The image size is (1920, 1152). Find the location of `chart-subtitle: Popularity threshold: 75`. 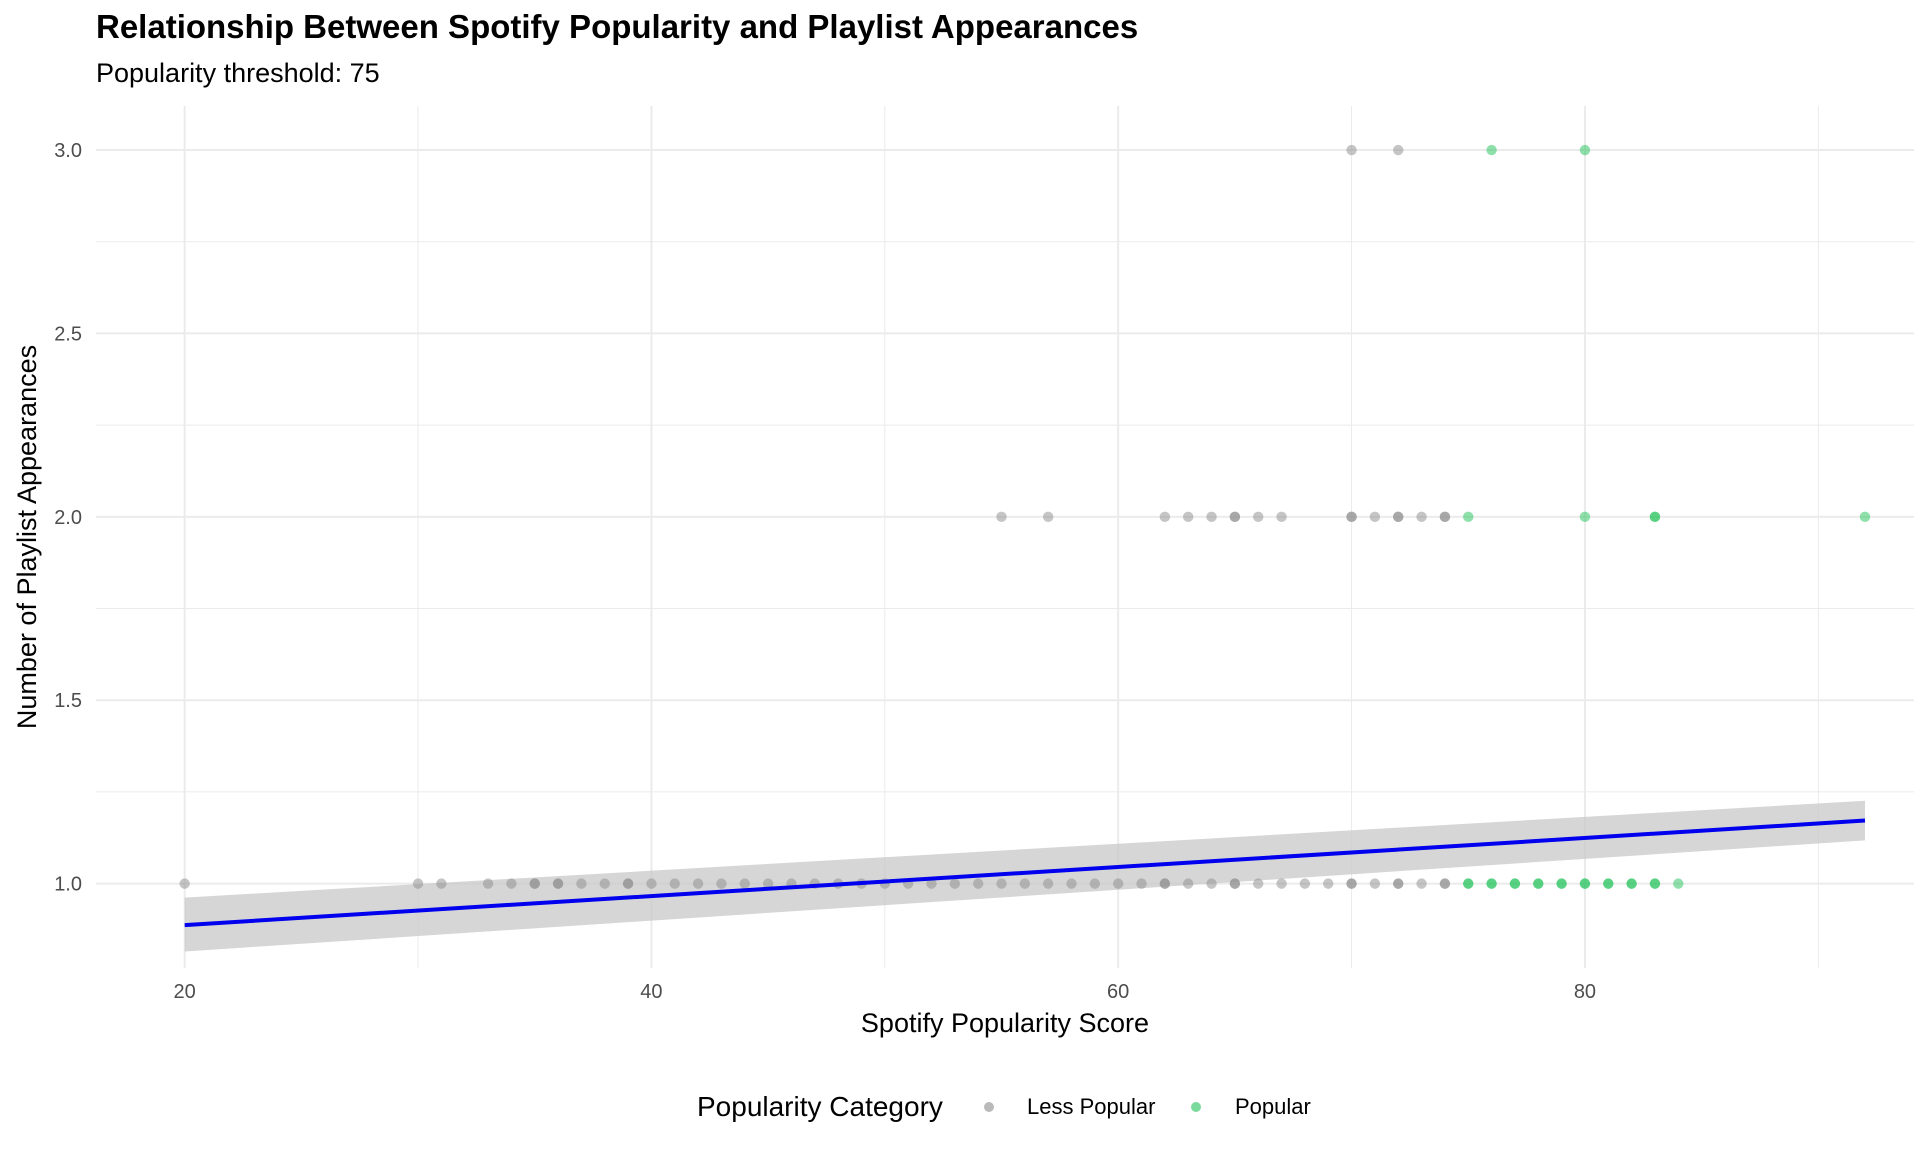

chart-subtitle: Popularity threshold: 75 is located at coordinates (238, 73).